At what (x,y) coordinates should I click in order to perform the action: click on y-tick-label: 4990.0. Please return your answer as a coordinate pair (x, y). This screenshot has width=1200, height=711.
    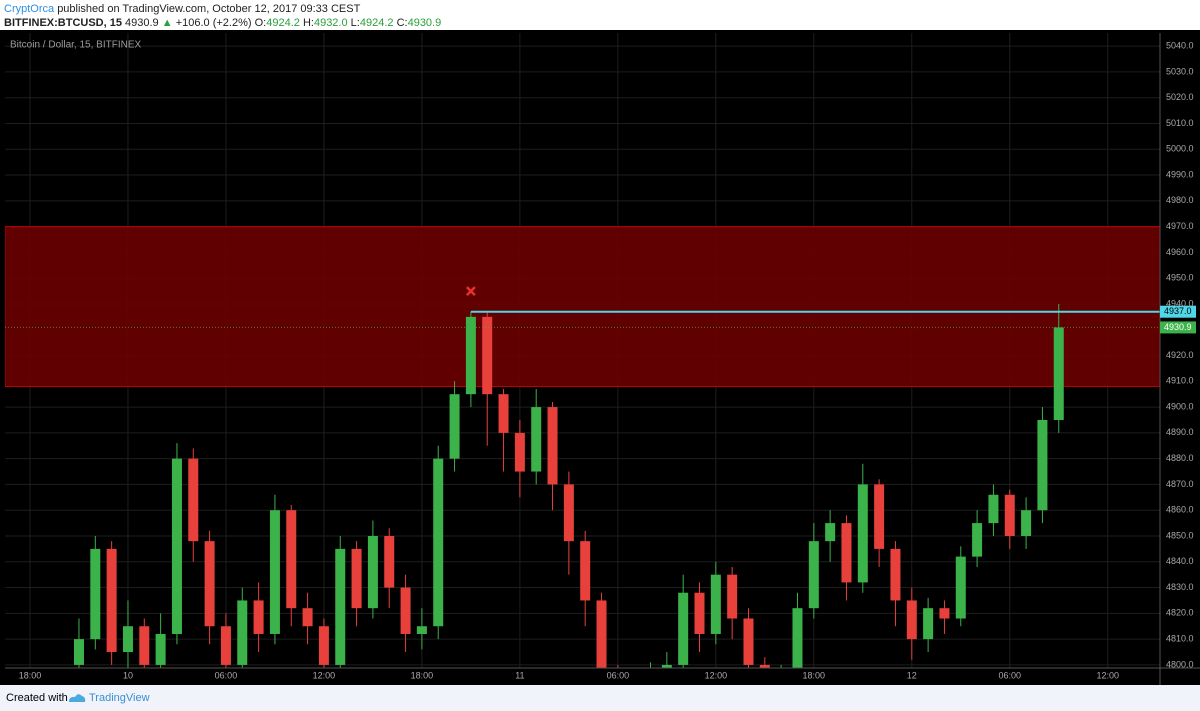
    Looking at the image, I should click on (1180, 174).